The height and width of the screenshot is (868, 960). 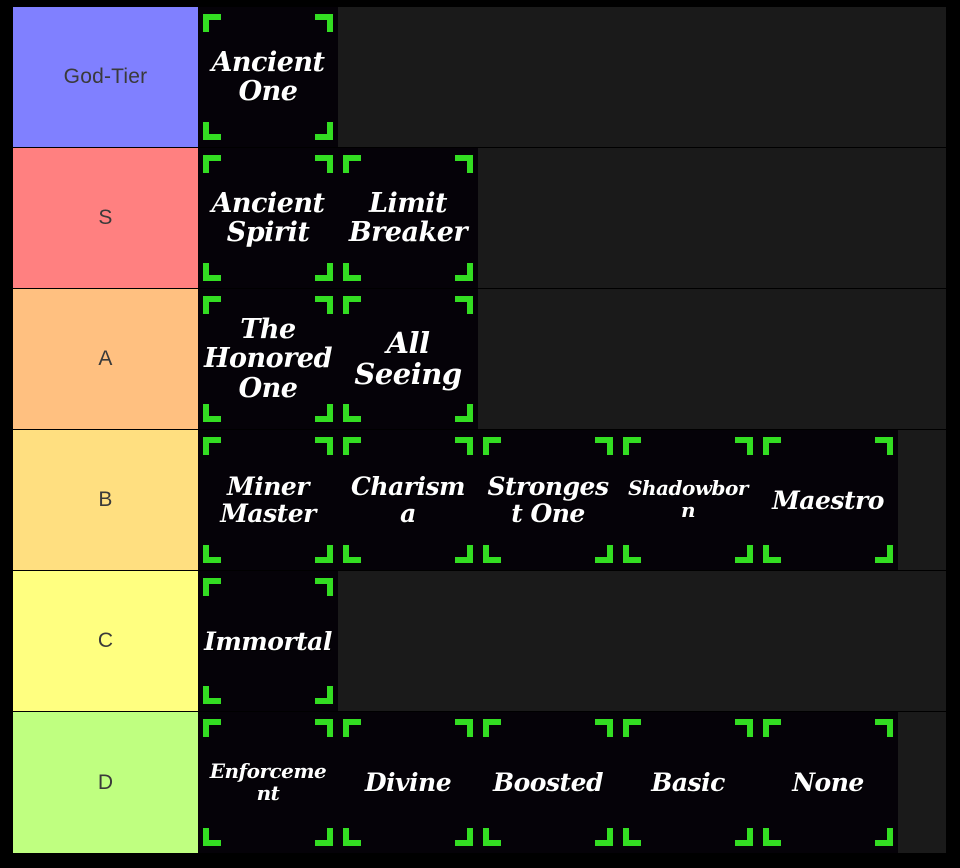 I want to click on tier-item: Miner Master, so click(x=268, y=500).